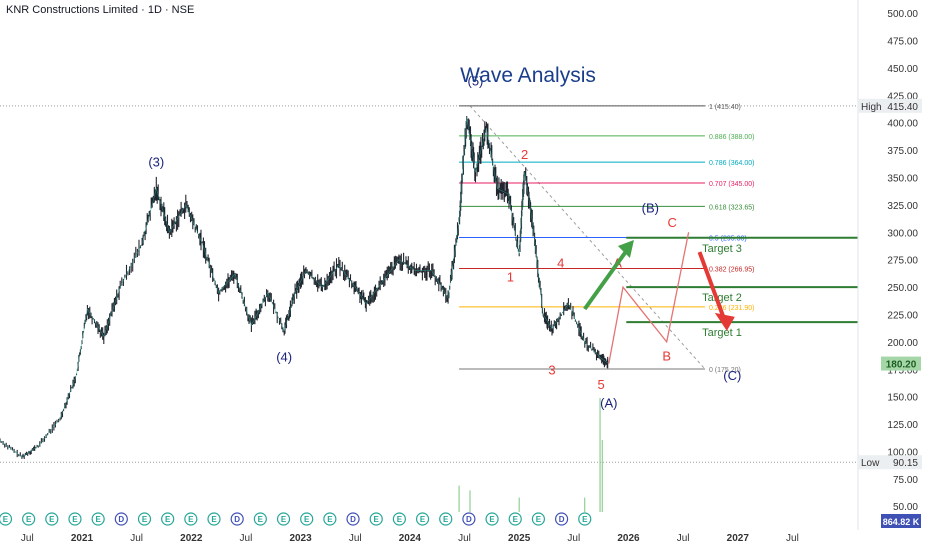 This screenshot has height=555, width=932. What do you see at coordinates (528, 75) in the screenshot?
I see `chart-title: Wave Analysis` at bounding box center [528, 75].